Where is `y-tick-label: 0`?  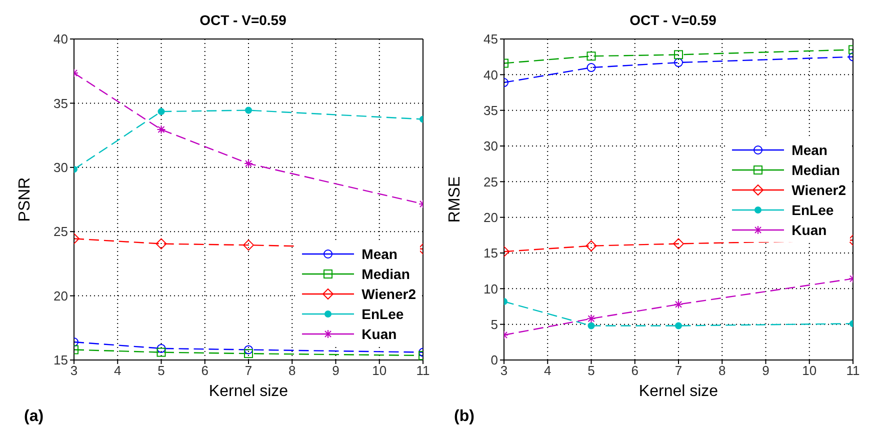 y-tick-label: 0 is located at coordinates (494, 360).